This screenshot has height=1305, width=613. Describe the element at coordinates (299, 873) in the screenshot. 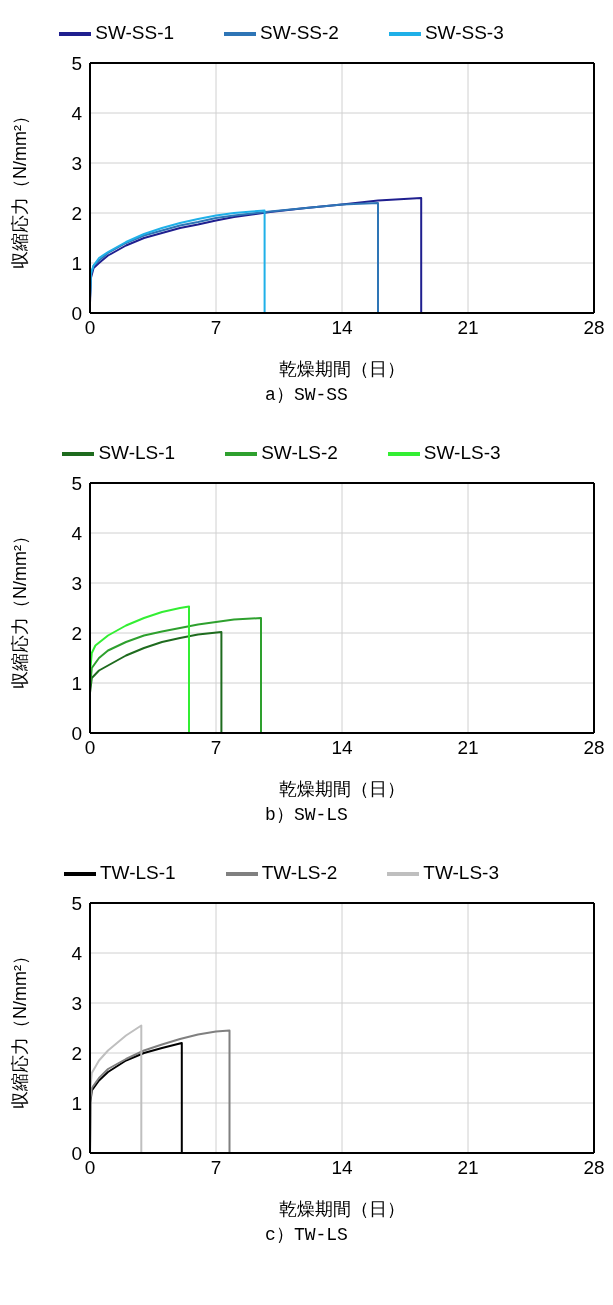

I see `legend-label: TW-LS-2` at that location.